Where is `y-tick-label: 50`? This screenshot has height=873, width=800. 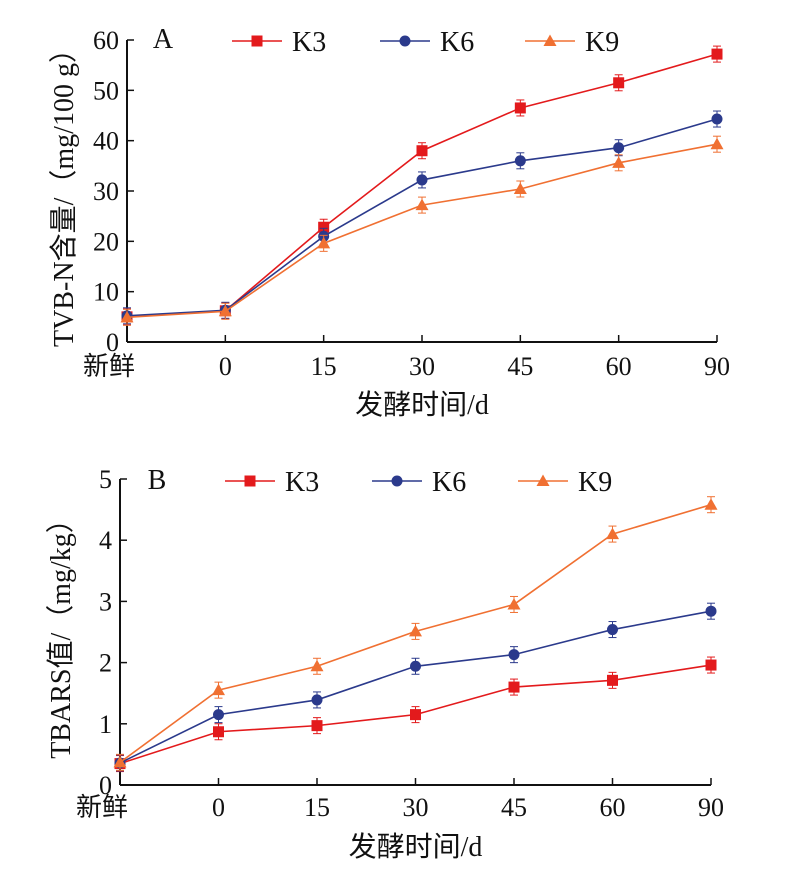 y-tick-label: 50 is located at coordinates (106, 90).